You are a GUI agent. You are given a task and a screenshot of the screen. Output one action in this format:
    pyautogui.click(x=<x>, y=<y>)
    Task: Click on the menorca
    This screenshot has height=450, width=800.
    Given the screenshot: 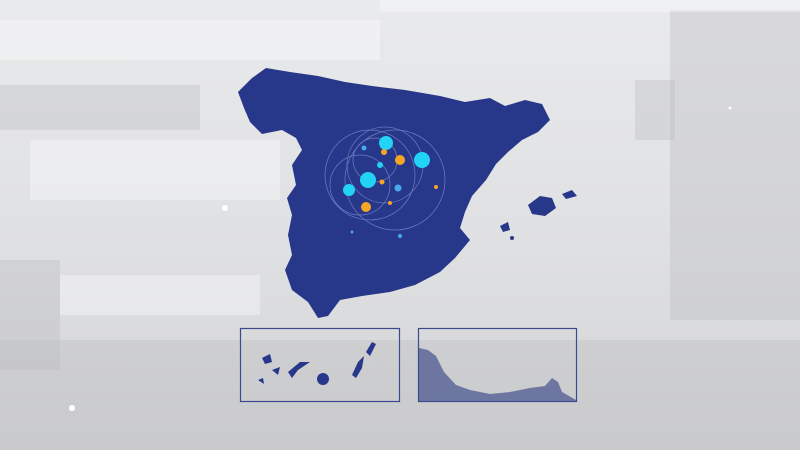 What is the action you would take?
    pyautogui.click(x=569, y=194)
    